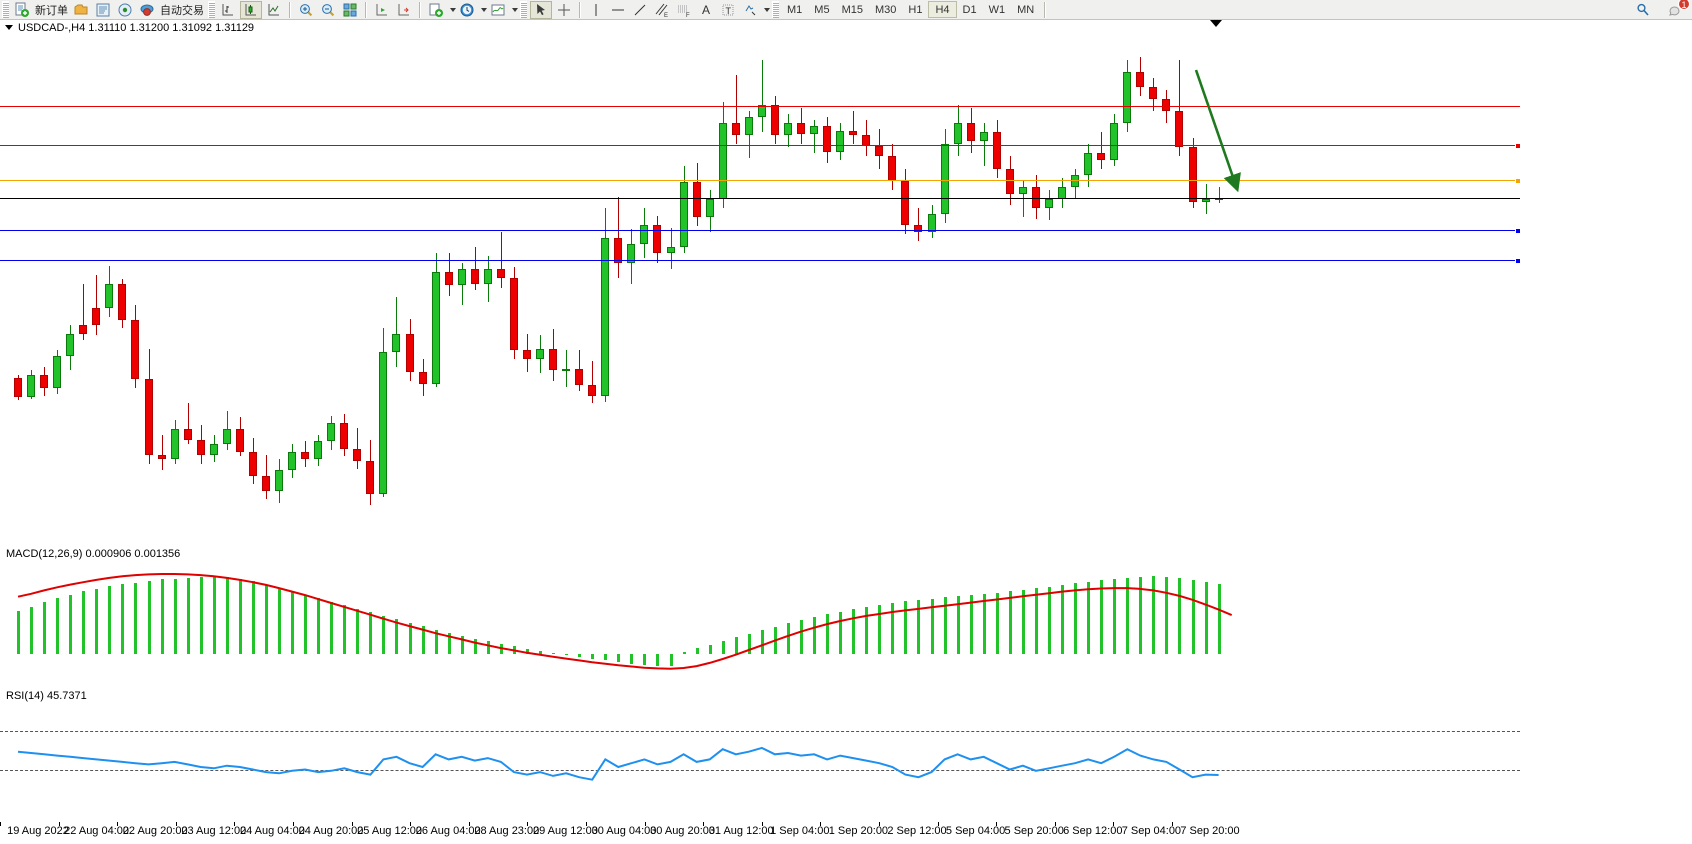  What do you see at coordinates (688, 15) in the screenshot?
I see `svg-text: F` at bounding box center [688, 15].